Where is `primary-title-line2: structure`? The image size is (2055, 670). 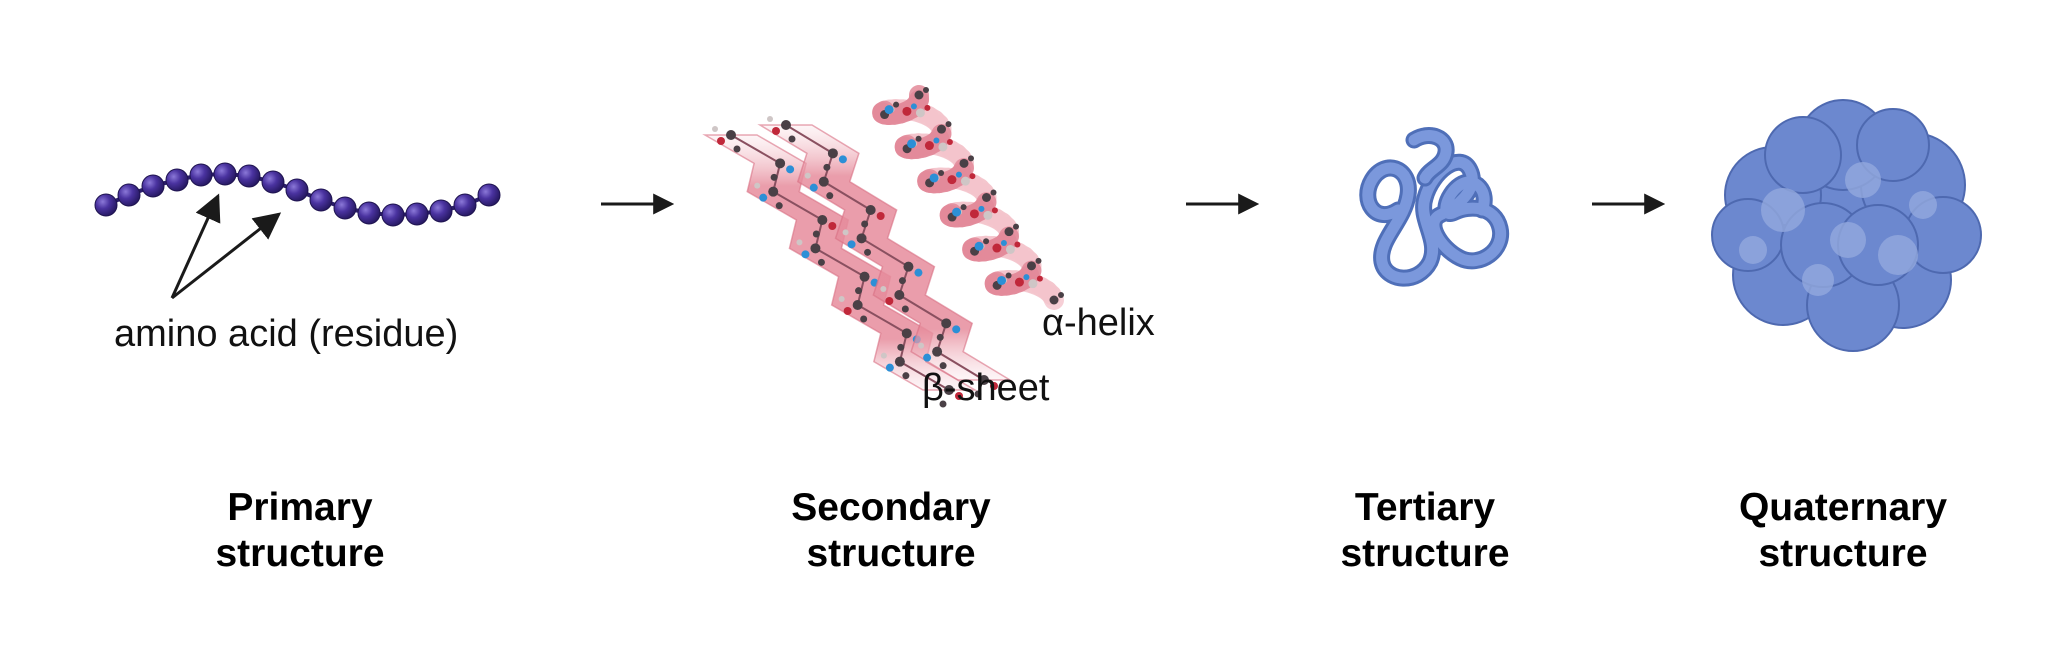 primary-title-line2: structure is located at coordinates (299, 553).